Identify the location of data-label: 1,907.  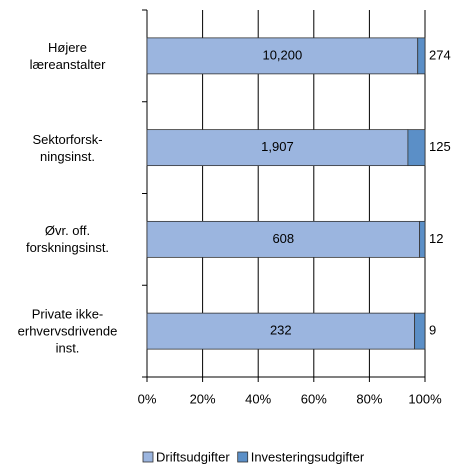
(277, 146).